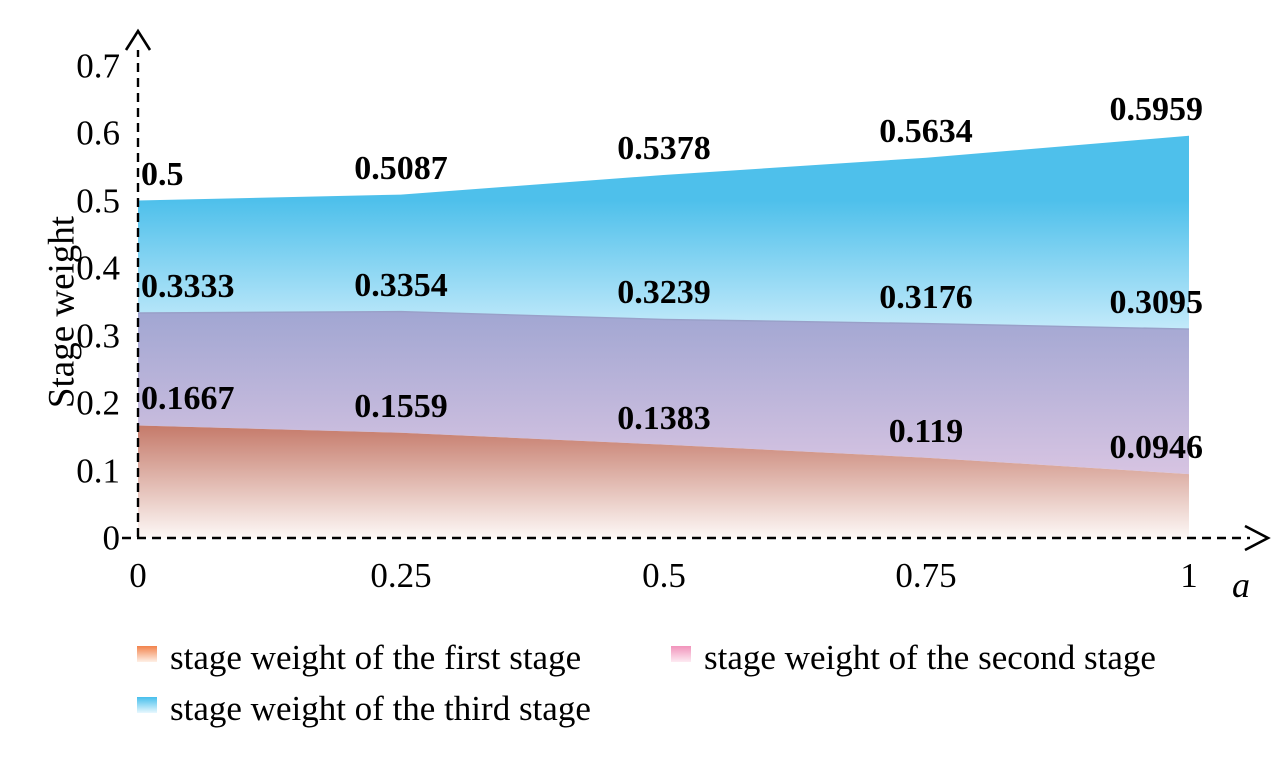  What do you see at coordinates (401, 285) in the screenshot?
I see `data-label-second-stage: 0.3354` at bounding box center [401, 285].